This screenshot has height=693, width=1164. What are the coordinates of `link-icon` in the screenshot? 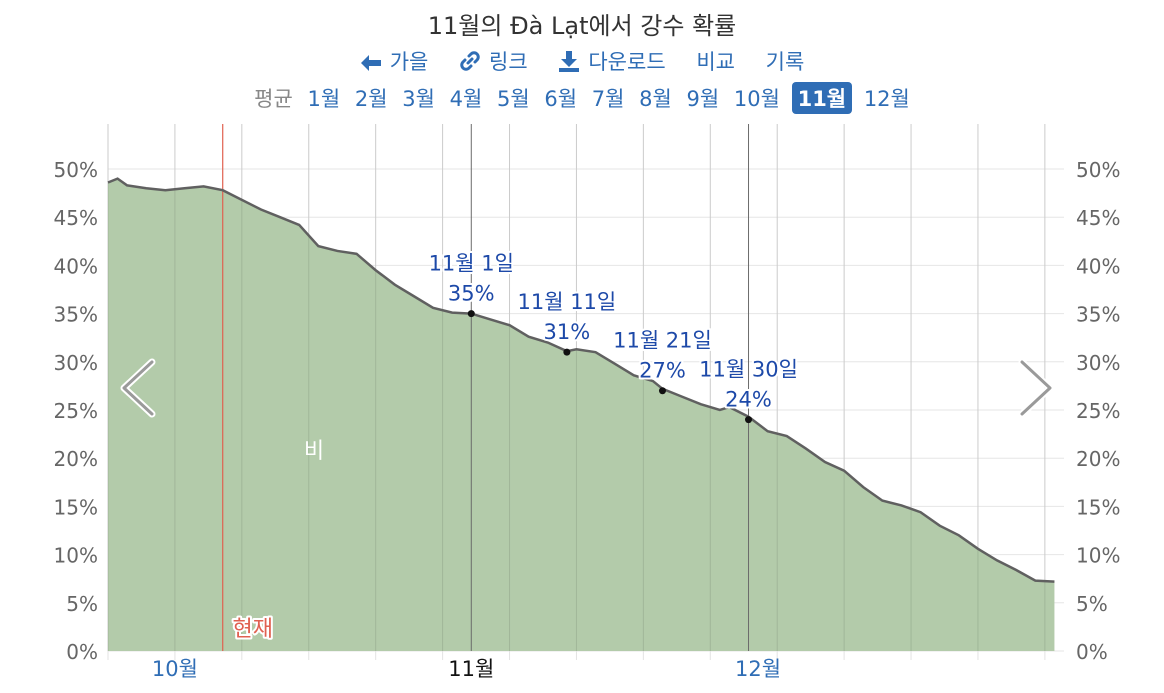 It's located at (470, 61).